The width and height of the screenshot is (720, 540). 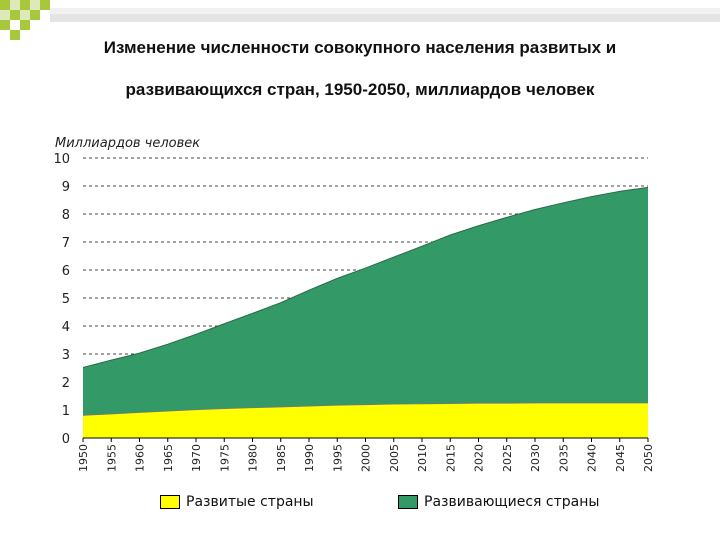 I want to click on x-tick-label-2035: 2035, so click(x=563, y=458).